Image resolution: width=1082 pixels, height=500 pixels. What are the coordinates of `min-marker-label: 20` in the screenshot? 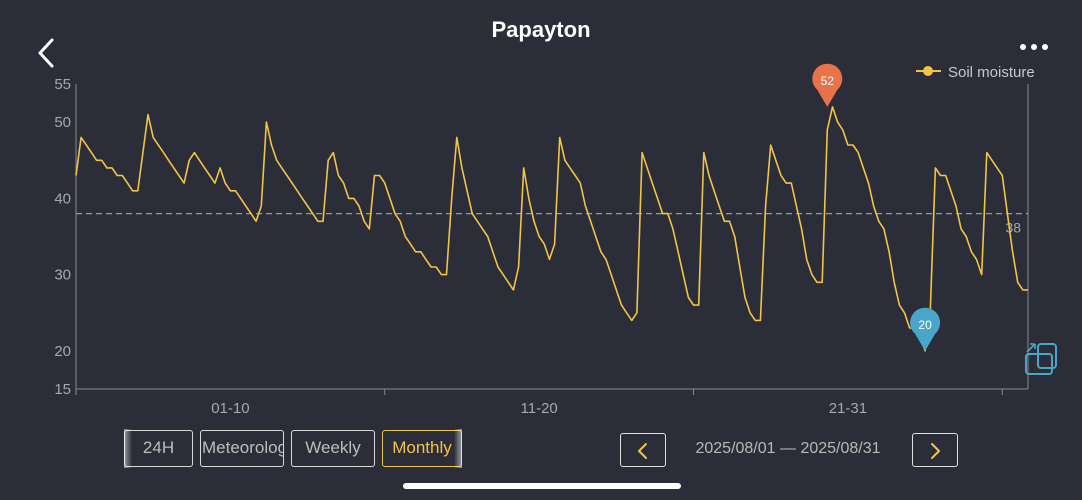 It's located at (925, 325).